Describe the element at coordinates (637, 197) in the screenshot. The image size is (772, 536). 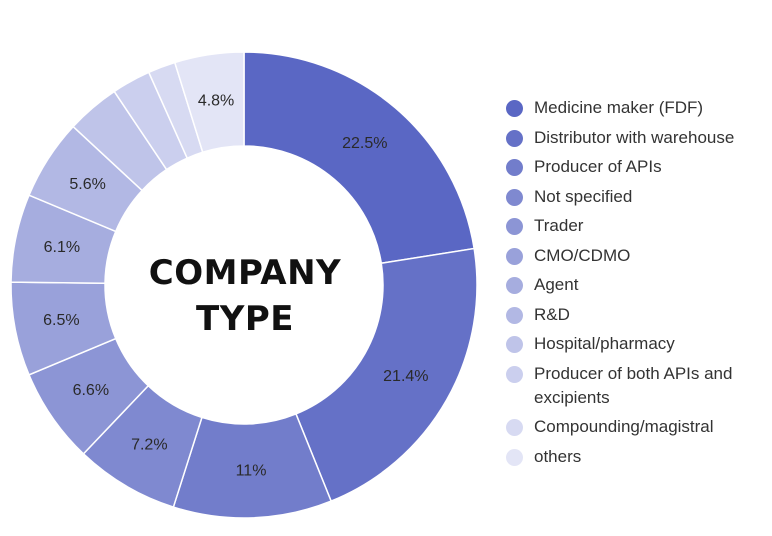
I see `legend-item-3: Not specified` at that location.